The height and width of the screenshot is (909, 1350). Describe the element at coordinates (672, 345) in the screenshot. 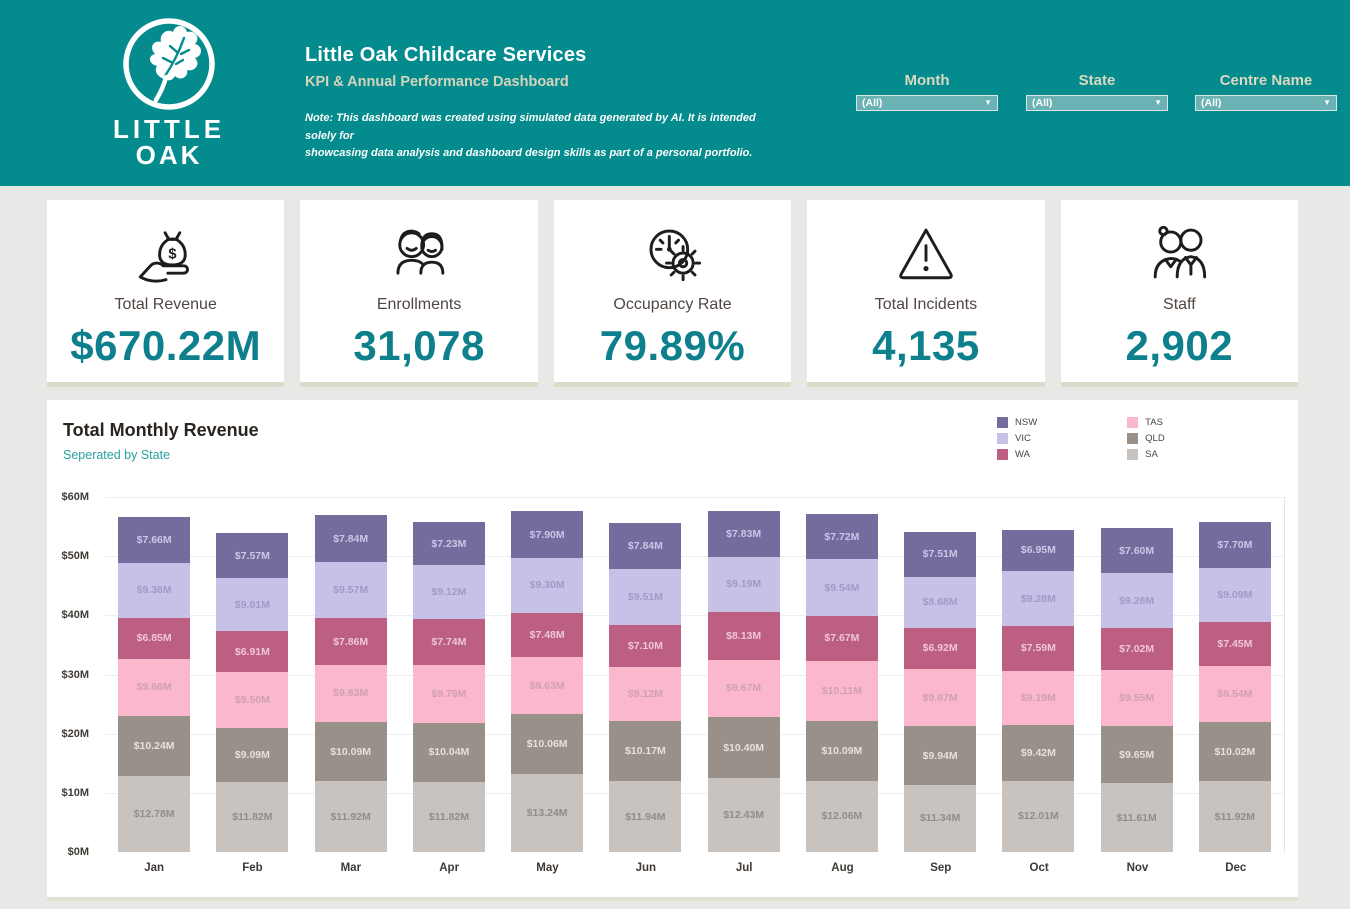

I see `kpi-value: 79.89%` at that location.